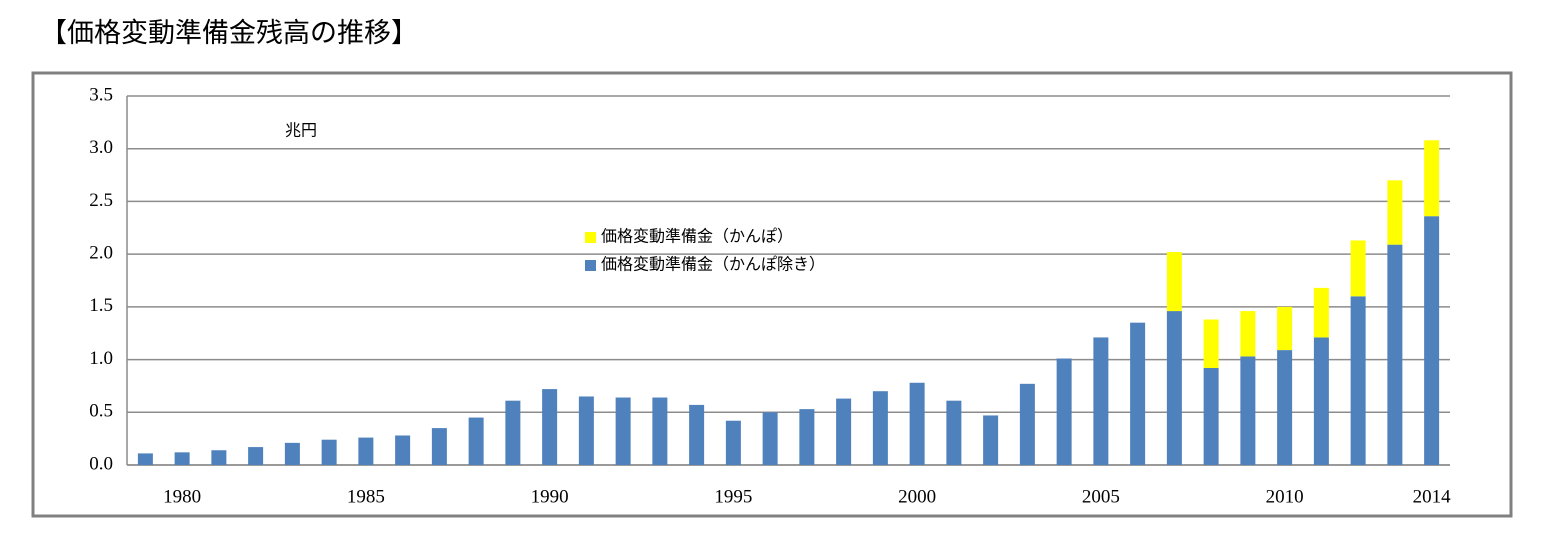 Image resolution: width=1547 pixels, height=547 pixels. I want to click on y-tick-label: 1.0, so click(101, 358).